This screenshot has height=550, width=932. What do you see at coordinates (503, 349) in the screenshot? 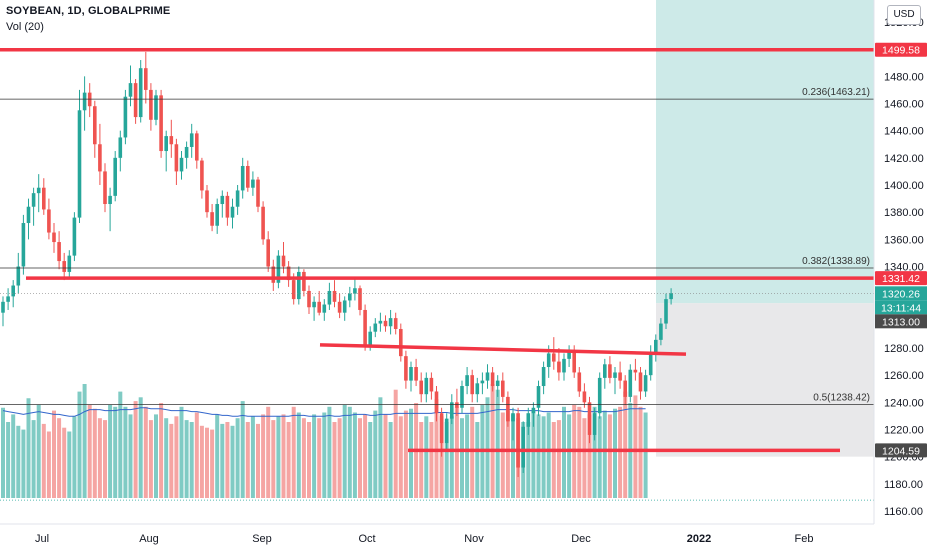
I see `trend-line` at bounding box center [503, 349].